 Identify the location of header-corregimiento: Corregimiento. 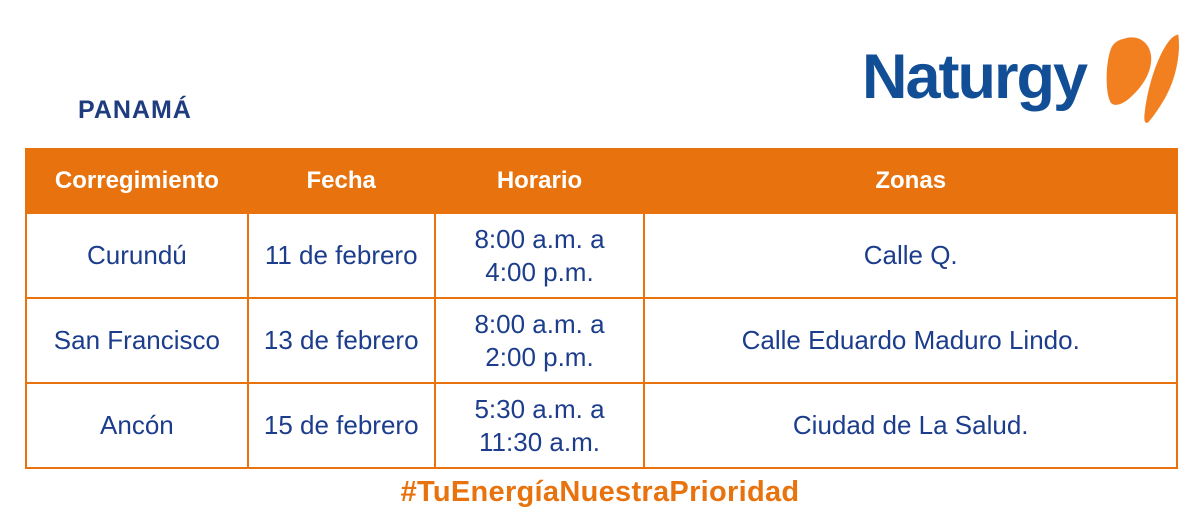
(137, 181).